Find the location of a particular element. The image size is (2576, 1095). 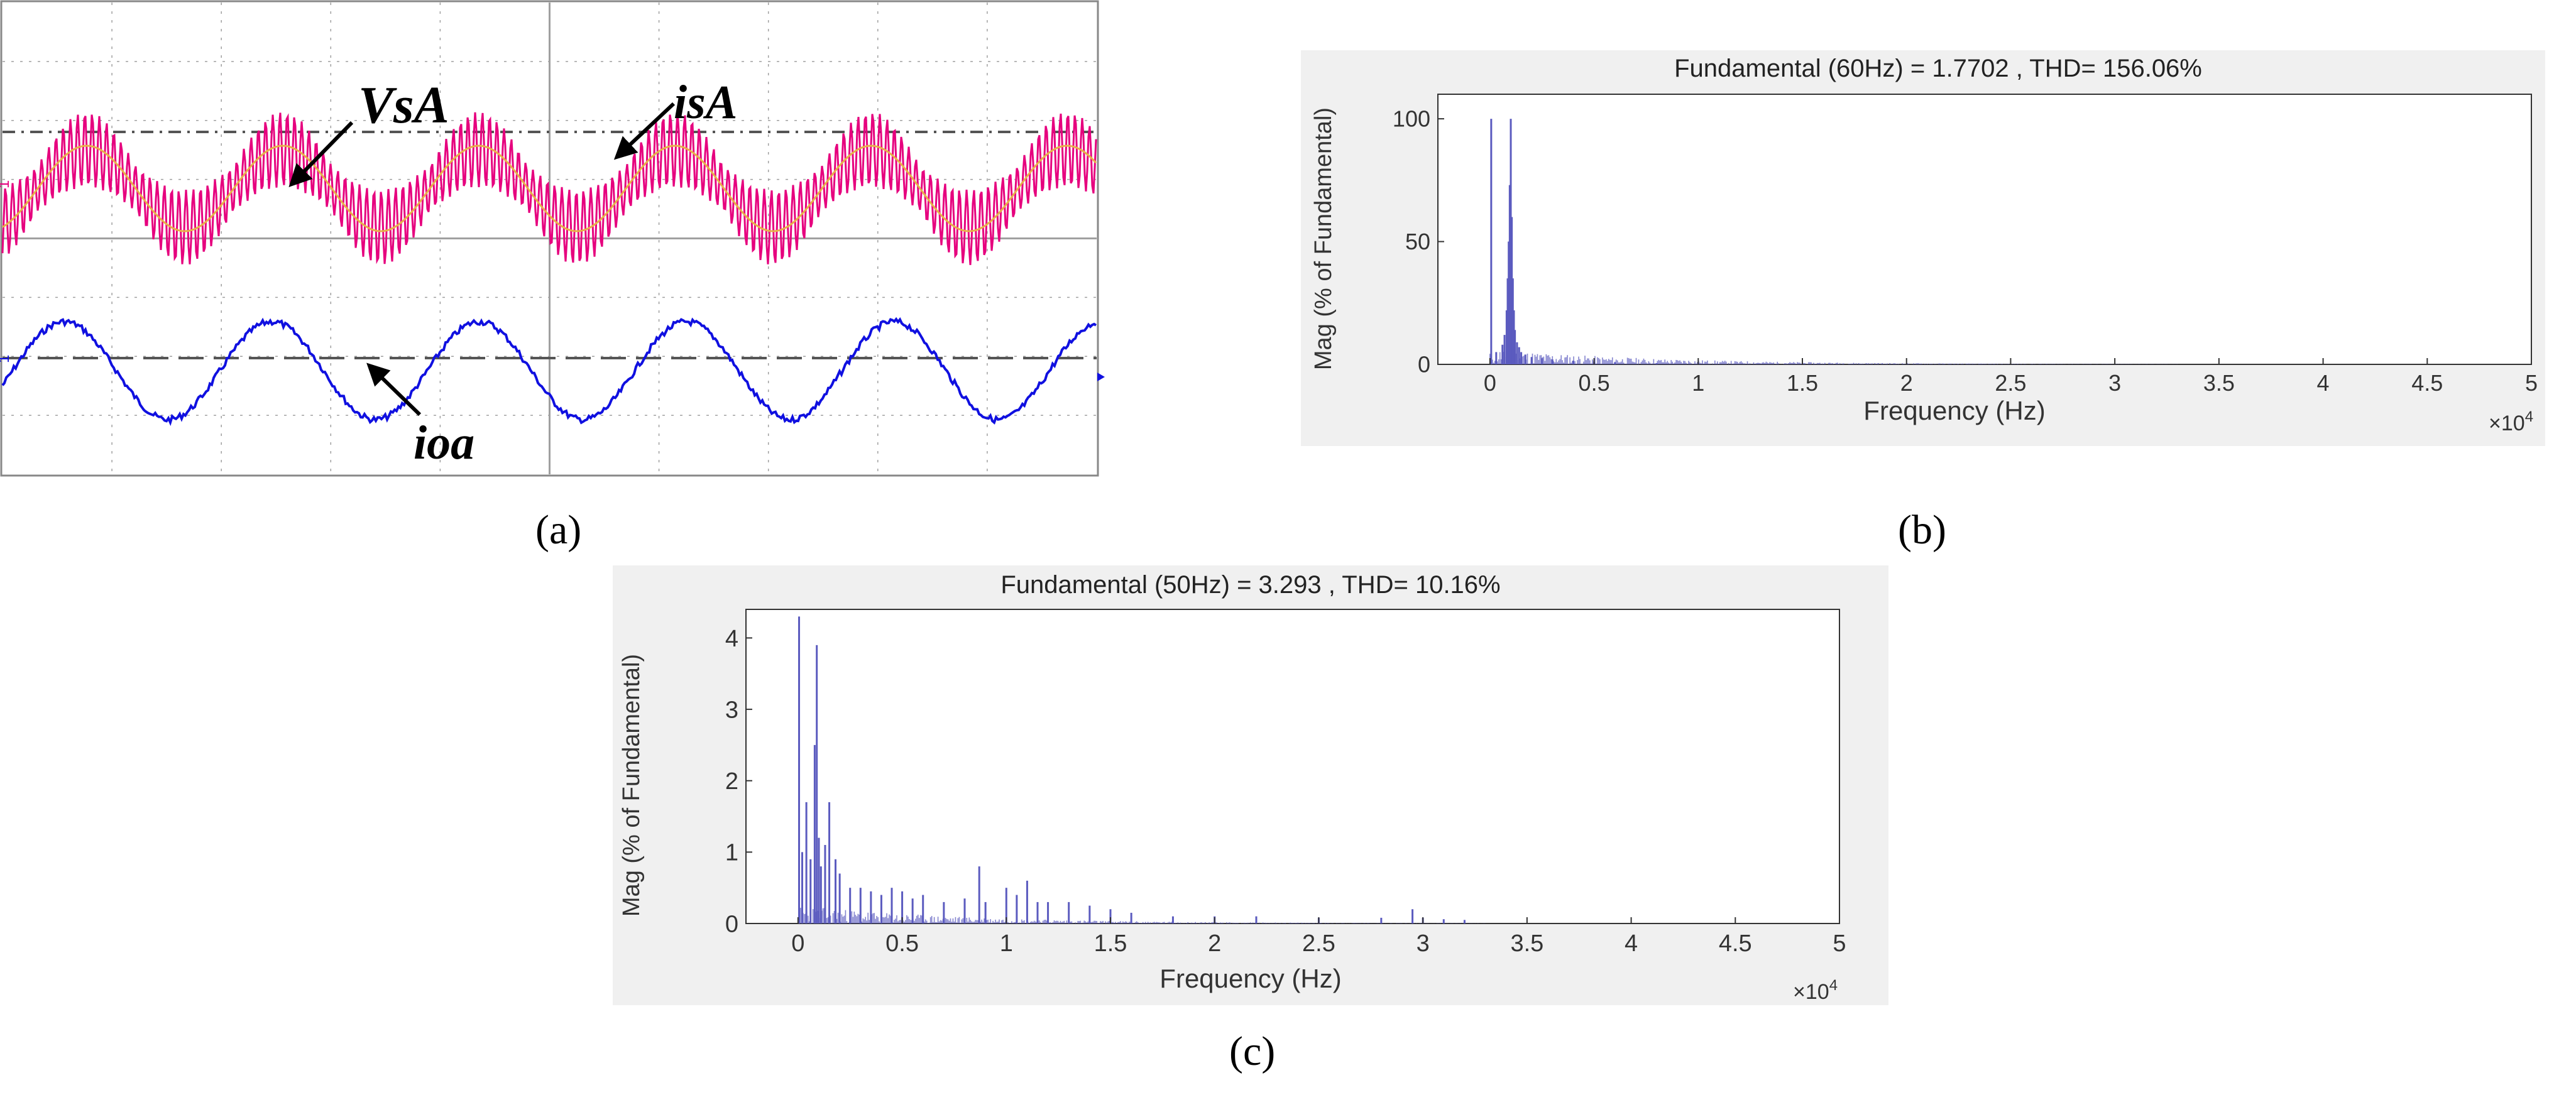

chart-b-xtick-label: 2.5 is located at coordinates (2010, 383).